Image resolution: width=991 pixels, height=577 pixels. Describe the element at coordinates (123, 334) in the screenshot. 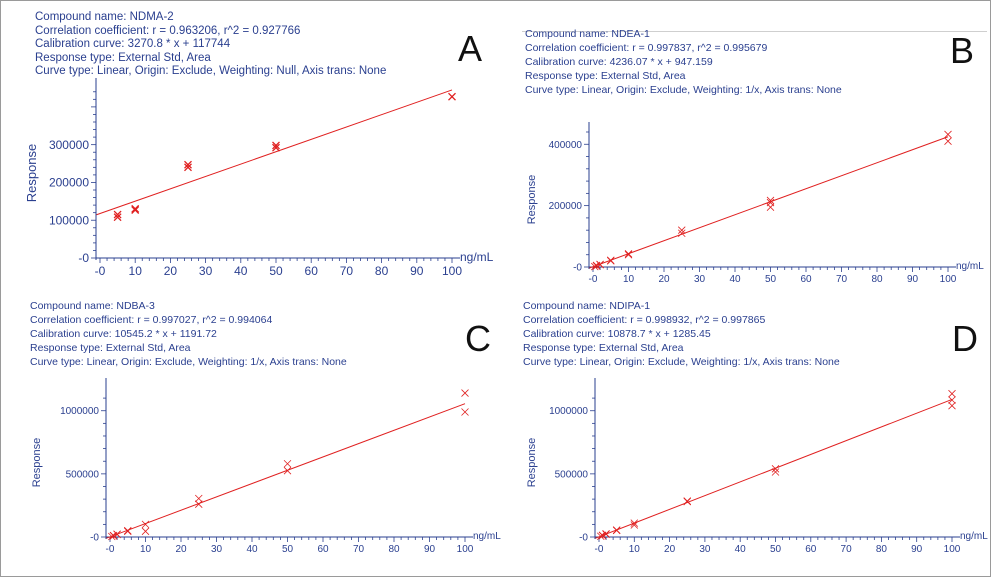

I see `calibration-curve: Calibration curve: 10545.2 * x + 1191.72` at that location.